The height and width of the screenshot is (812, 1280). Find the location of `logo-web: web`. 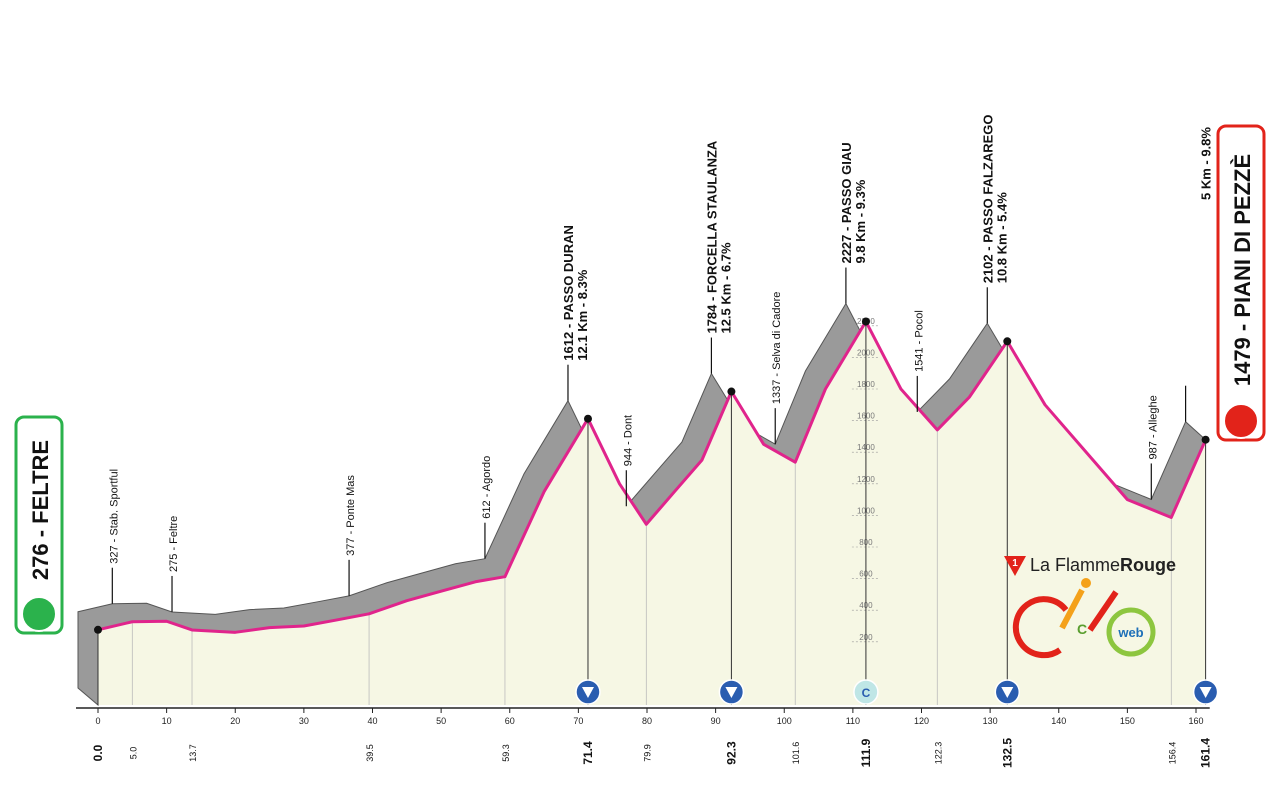

logo-web: web is located at coordinates (1130, 632).